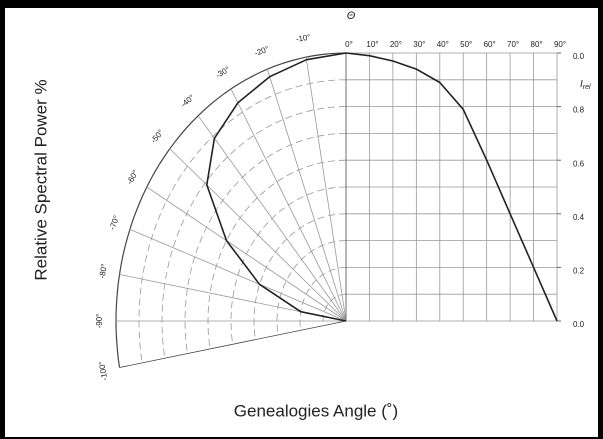 Image resolution: width=603 pixels, height=439 pixels. Describe the element at coordinates (303, 38) in the screenshot. I see `polar-tick-label: -10°` at that location.